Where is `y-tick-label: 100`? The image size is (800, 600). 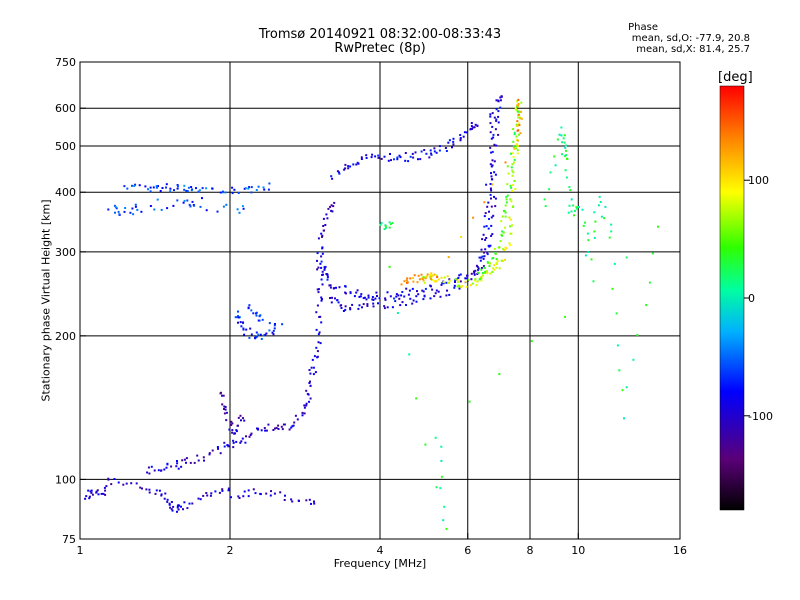
y-tick-label: 100 is located at coordinates (65, 479).